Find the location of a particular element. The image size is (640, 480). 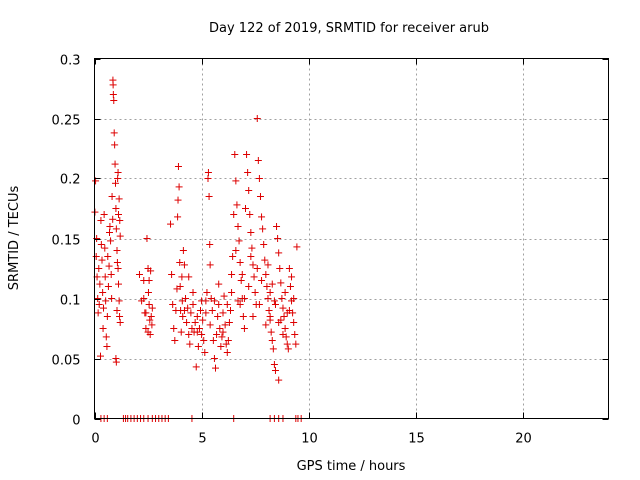

x-tick-label: 0 is located at coordinates (95, 439).